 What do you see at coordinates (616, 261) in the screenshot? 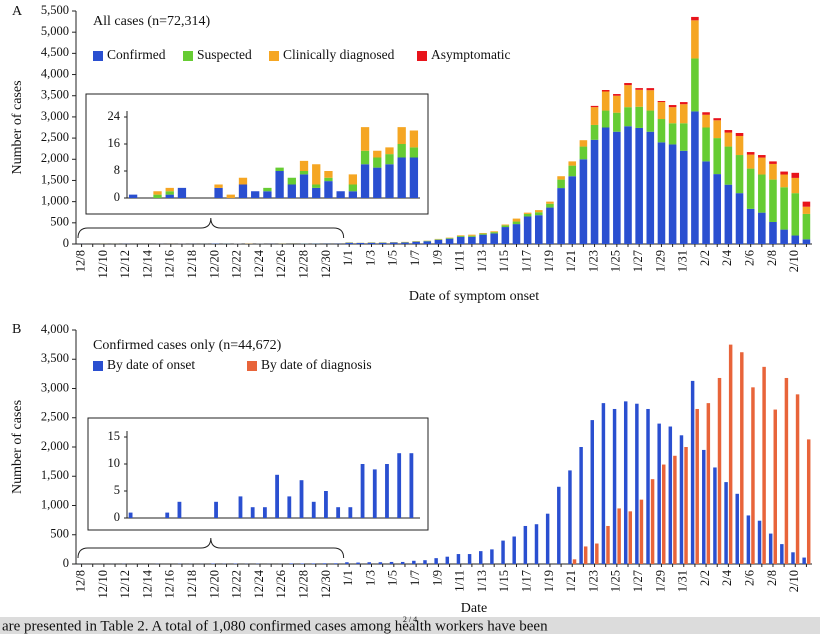
I see `x-tick-label: 1/25` at bounding box center [616, 261].